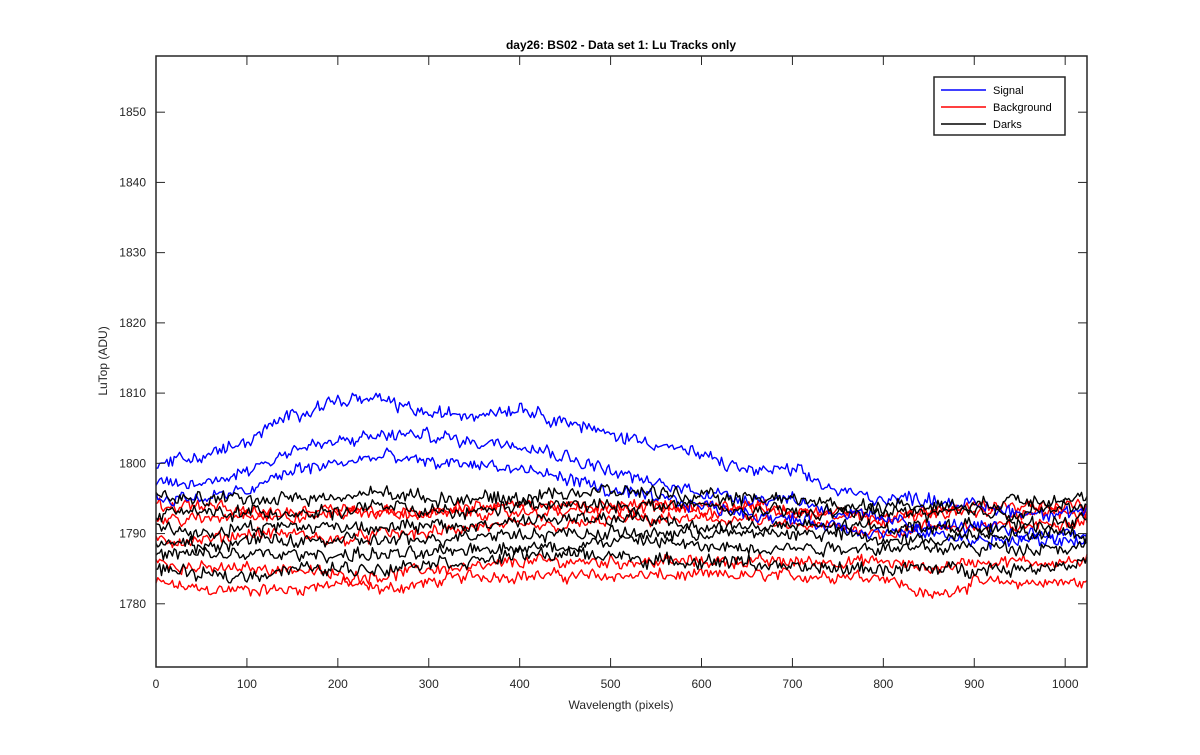 Image resolution: width=1200 pixels, height=755 pixels. Describe the element at coordinates (621, 45) in the screenshot. I see `chart-title: day26: BS02 - Data set 1: Lu Tracks only` at that location.